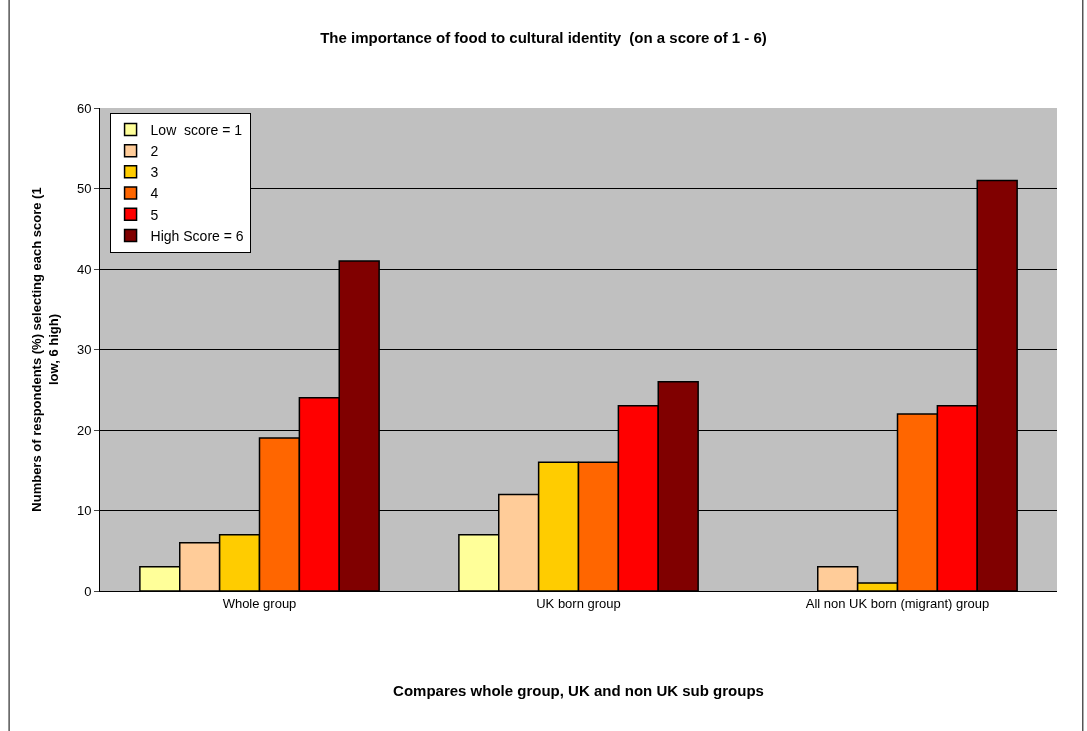 This screenshot has height=731, width=1087. I want to click on x-tick-label: UK born group, so click(578, 603).